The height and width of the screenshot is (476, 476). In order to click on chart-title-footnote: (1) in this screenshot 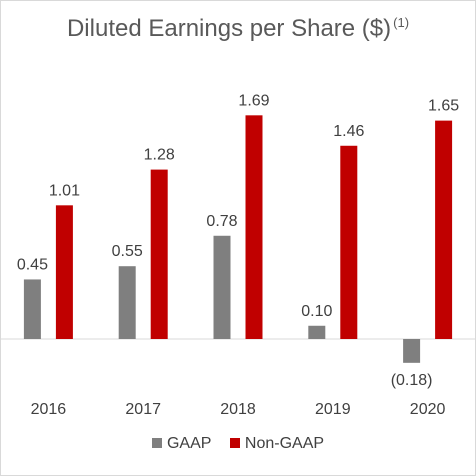, I will do `click(401, 22)`.